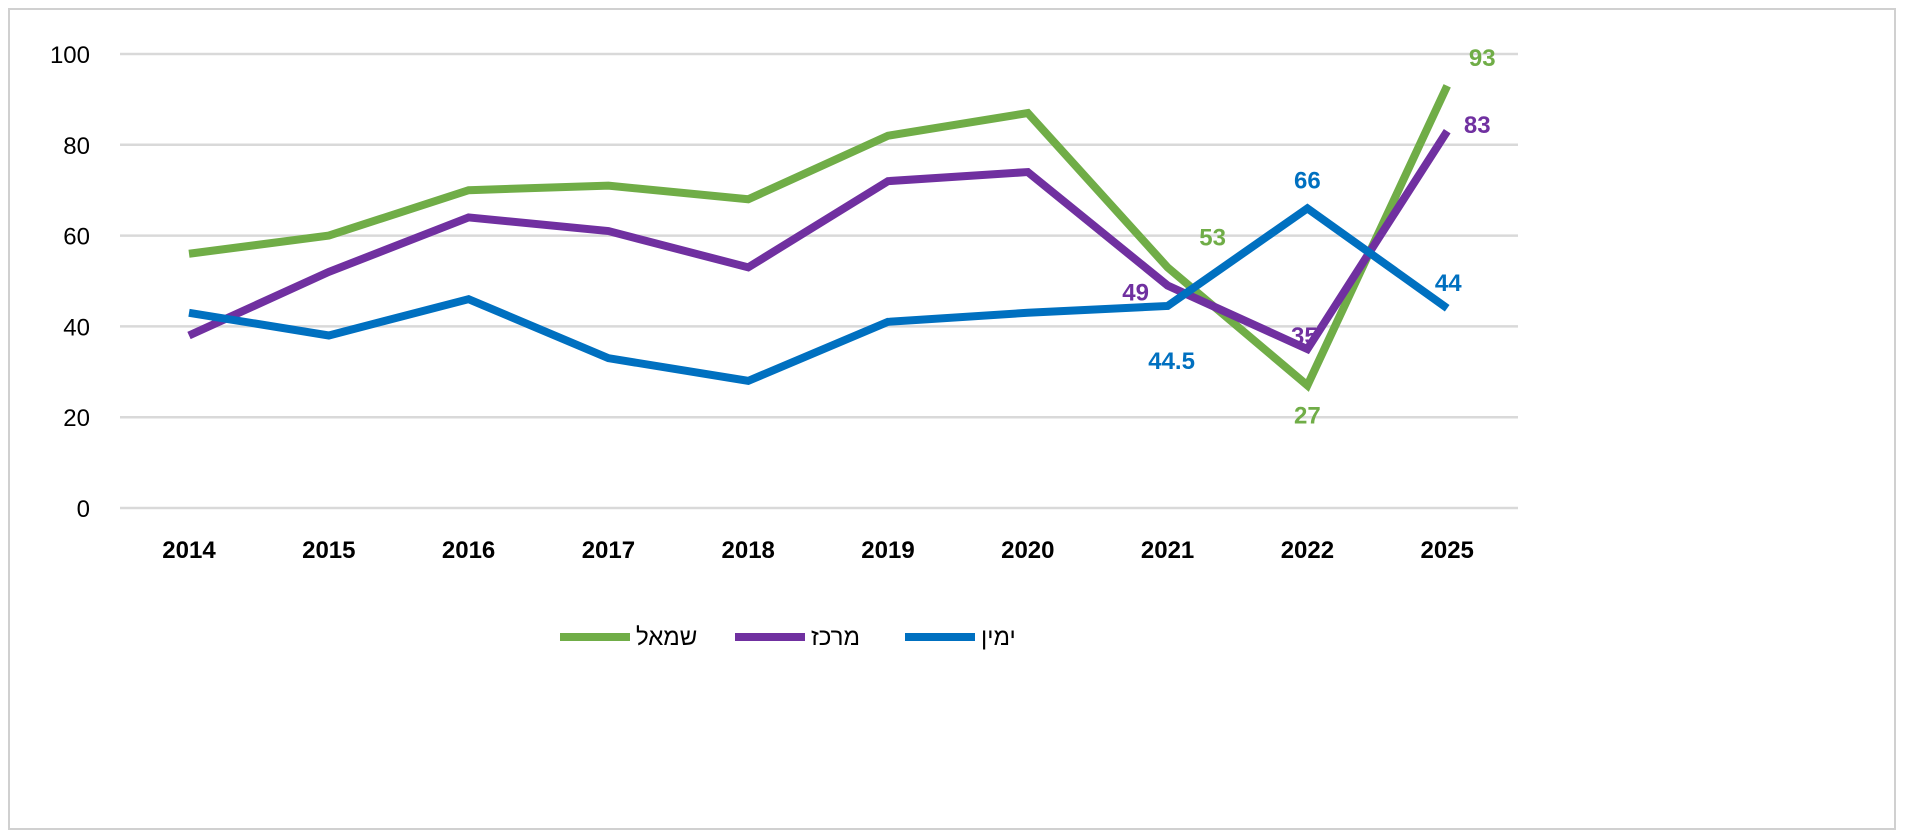 The height and width of the screenshot is (839, 1905). I want to click on y-tick-label: 80, so click(76, 146).